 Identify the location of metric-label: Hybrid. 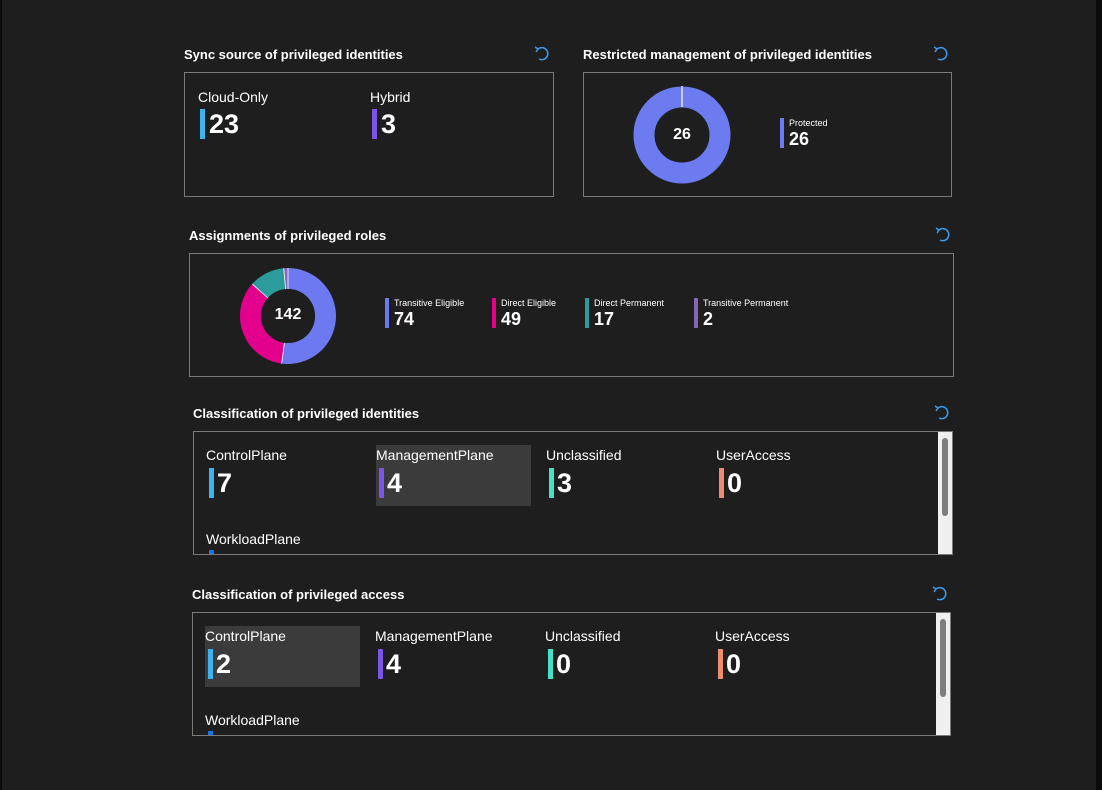
(390, 97).